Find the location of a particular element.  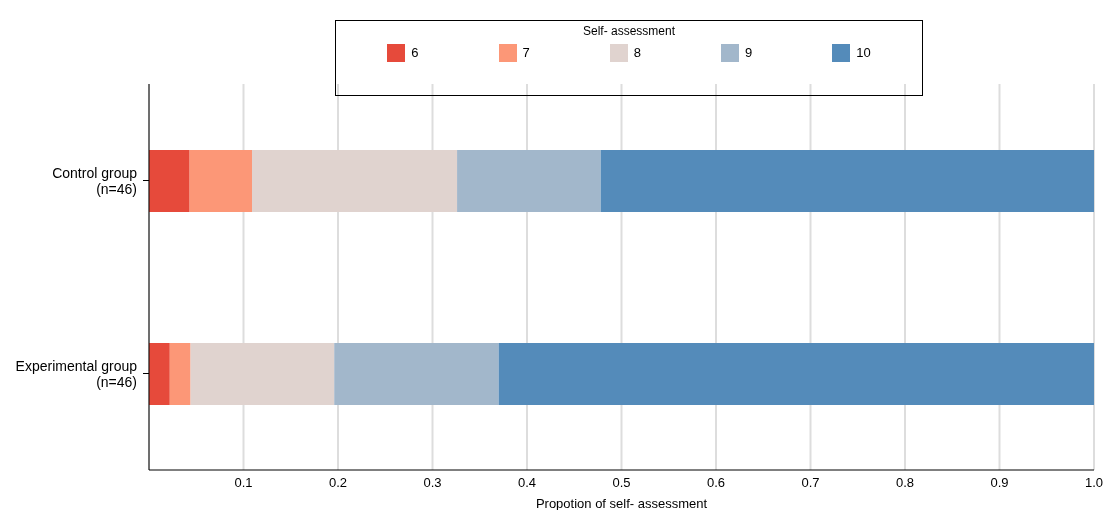

y-tick-label: Experimental group (n=46) is located at coordinates (76, 373).